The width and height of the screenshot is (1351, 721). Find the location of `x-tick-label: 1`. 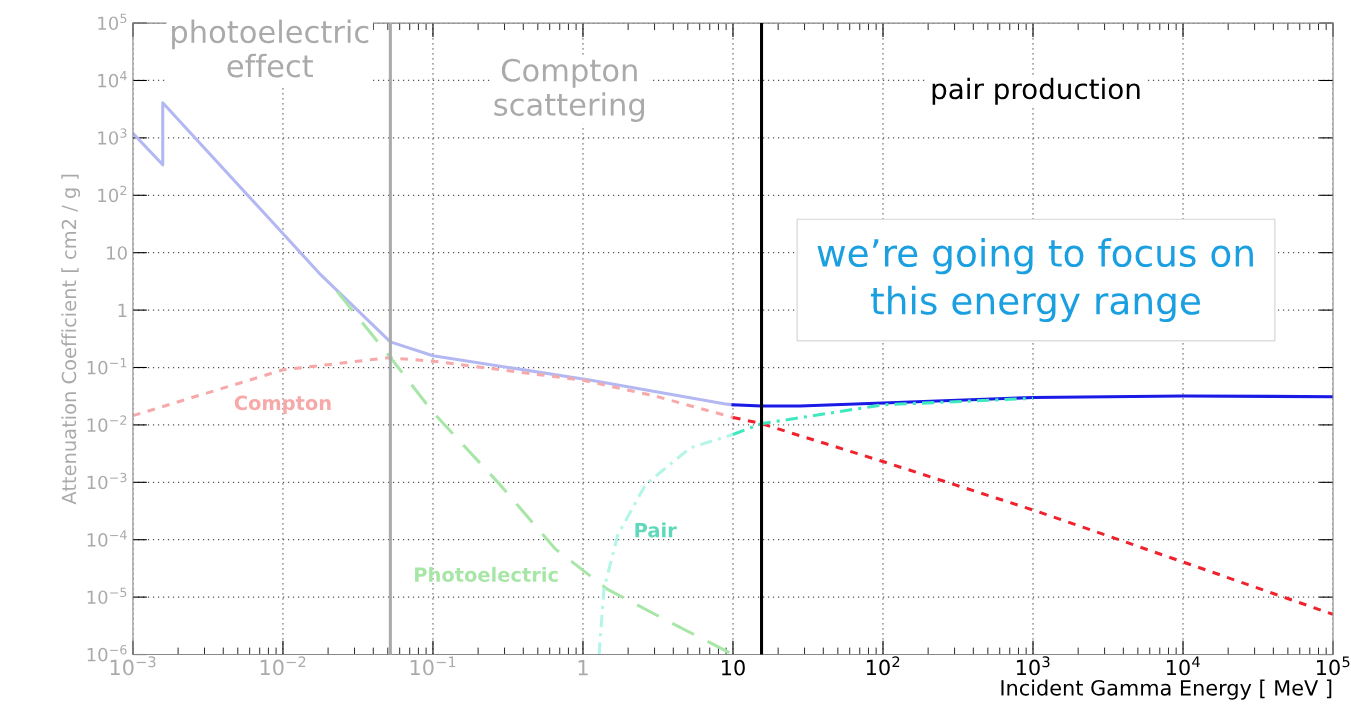

x-tick-label: 1 is located at coordinates (583, 668).